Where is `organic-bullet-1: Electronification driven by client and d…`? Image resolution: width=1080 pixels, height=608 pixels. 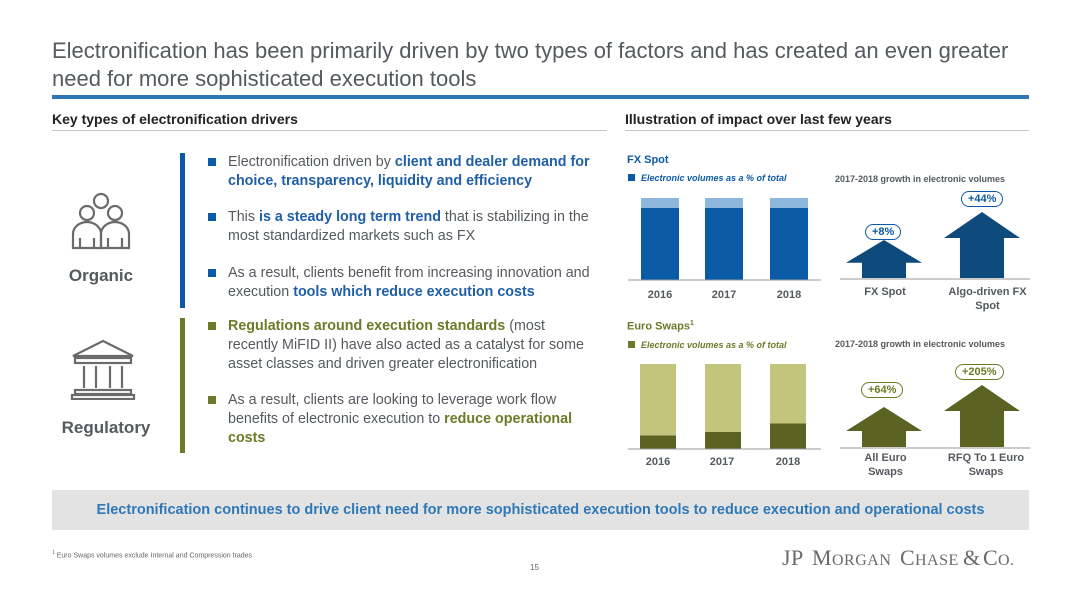
organic-bullet-1: Electronification driven by client and d… is located at coordinates (403, 172).